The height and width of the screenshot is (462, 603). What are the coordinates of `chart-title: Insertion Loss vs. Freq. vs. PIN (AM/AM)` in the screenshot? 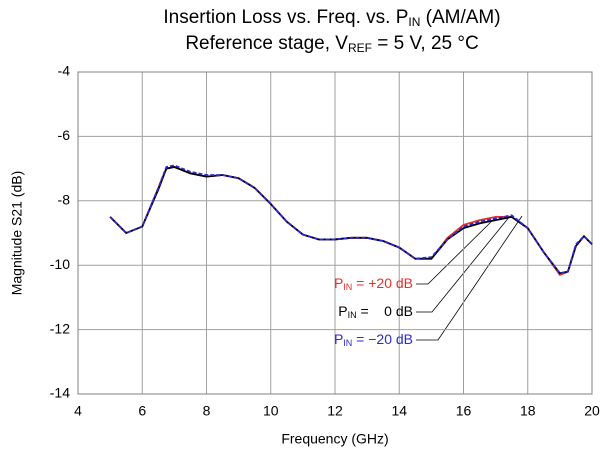 It's located at (331, 18).